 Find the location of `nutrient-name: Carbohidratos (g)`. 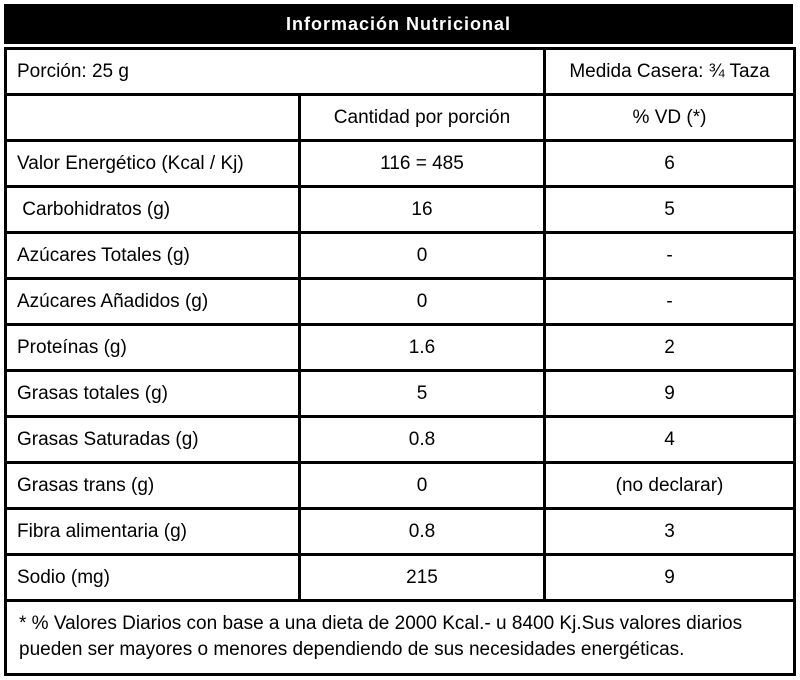

nutrient-name: Carbohidratos (g) is located at coordinates (152, 209).